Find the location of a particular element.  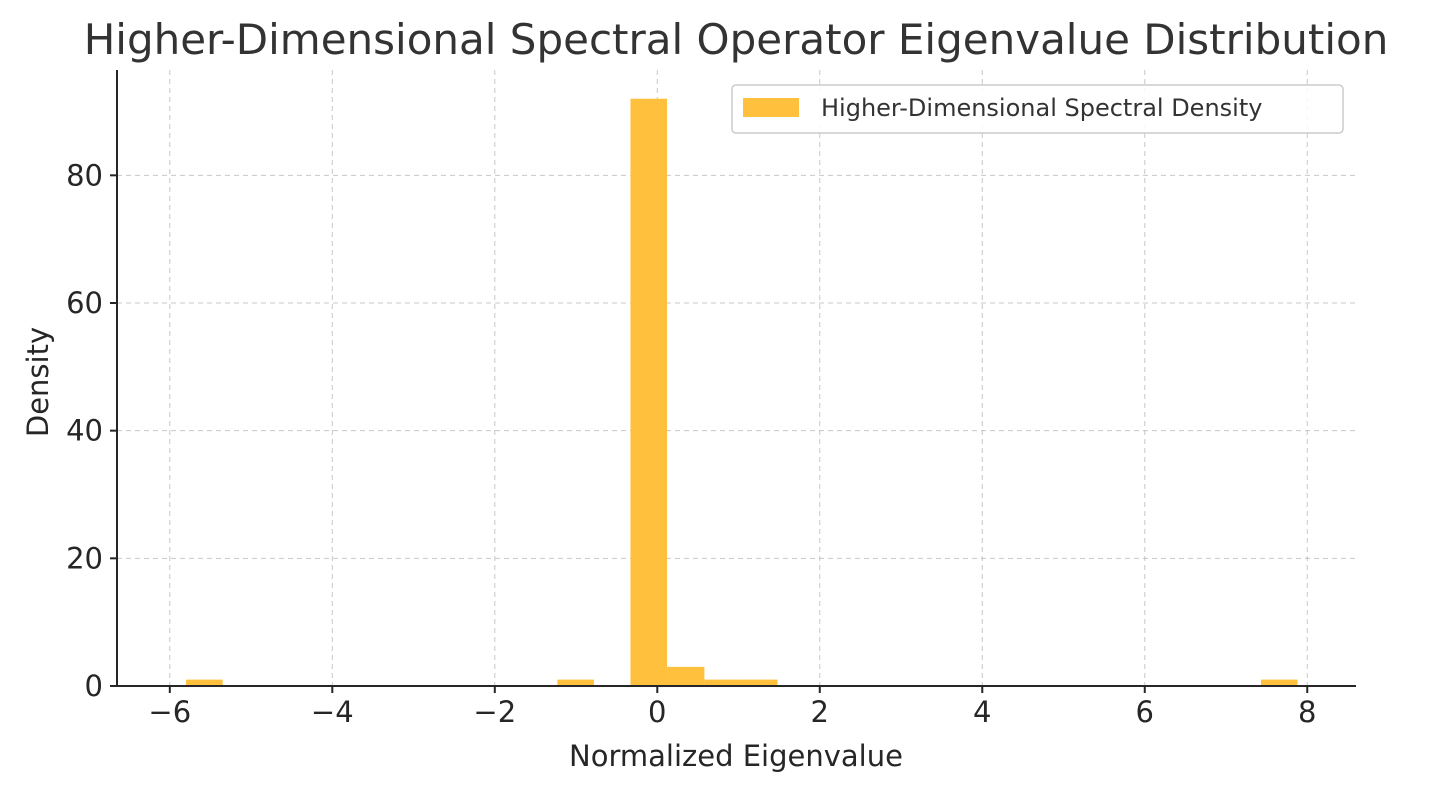

y-axis-ticks: 0 20 40 60 80 is located at coordinates (91, 430).